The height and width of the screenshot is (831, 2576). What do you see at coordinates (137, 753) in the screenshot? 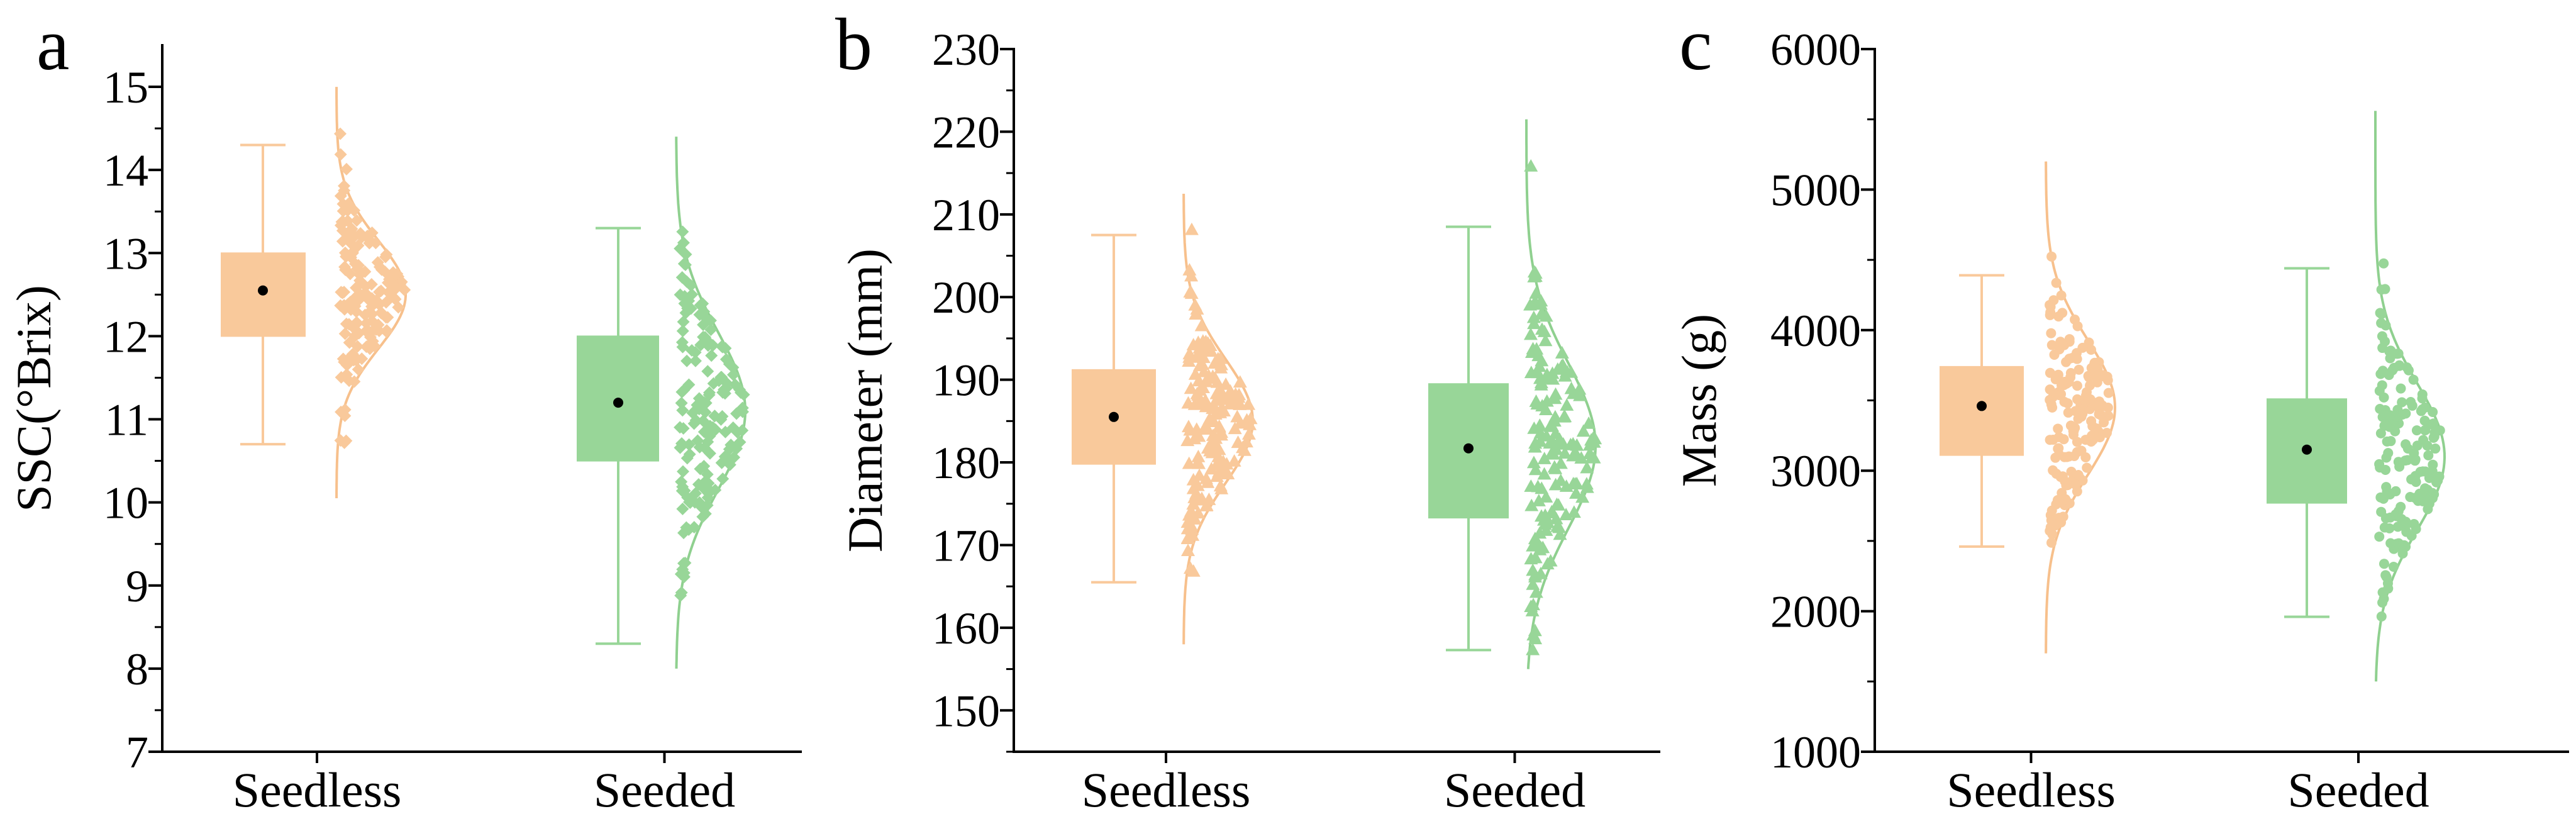
I see `y-tick-label: 7` at bounding box center [137, 753].